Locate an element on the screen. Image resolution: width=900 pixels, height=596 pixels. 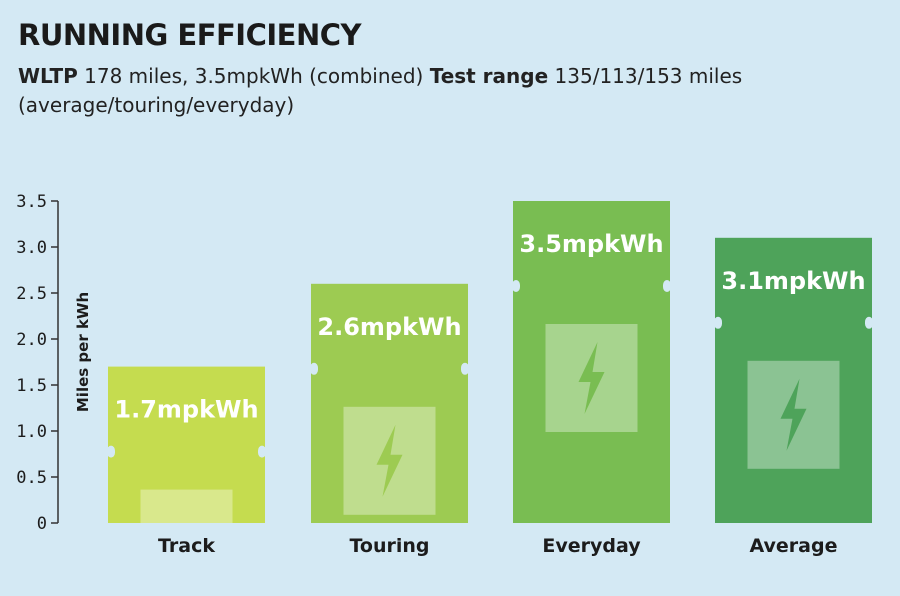
y-tick-label: 1.5 is located at coordinates (31, 386).